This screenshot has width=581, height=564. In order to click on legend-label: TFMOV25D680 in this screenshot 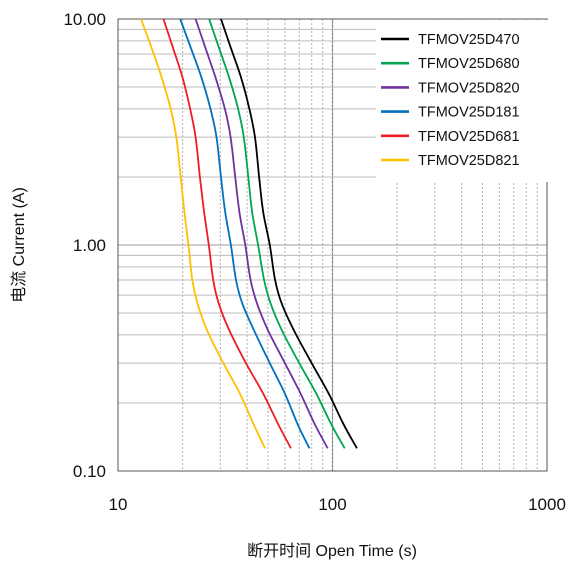, I will do `click(469, 64)`.